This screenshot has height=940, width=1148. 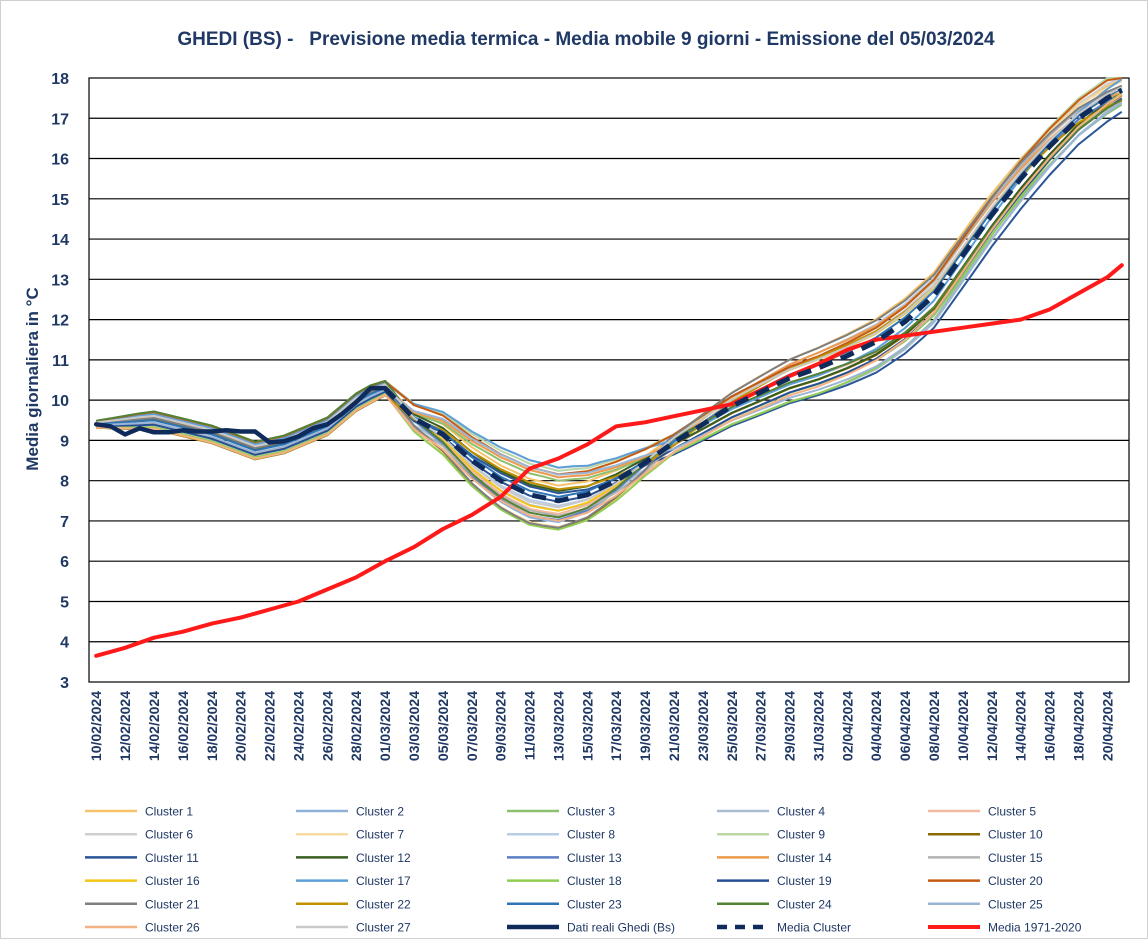 What do you see at coordinates (703, 726) in the screenshot?
I see `x-tick-label: 23/03/2024` at bounding box center [703, 726].